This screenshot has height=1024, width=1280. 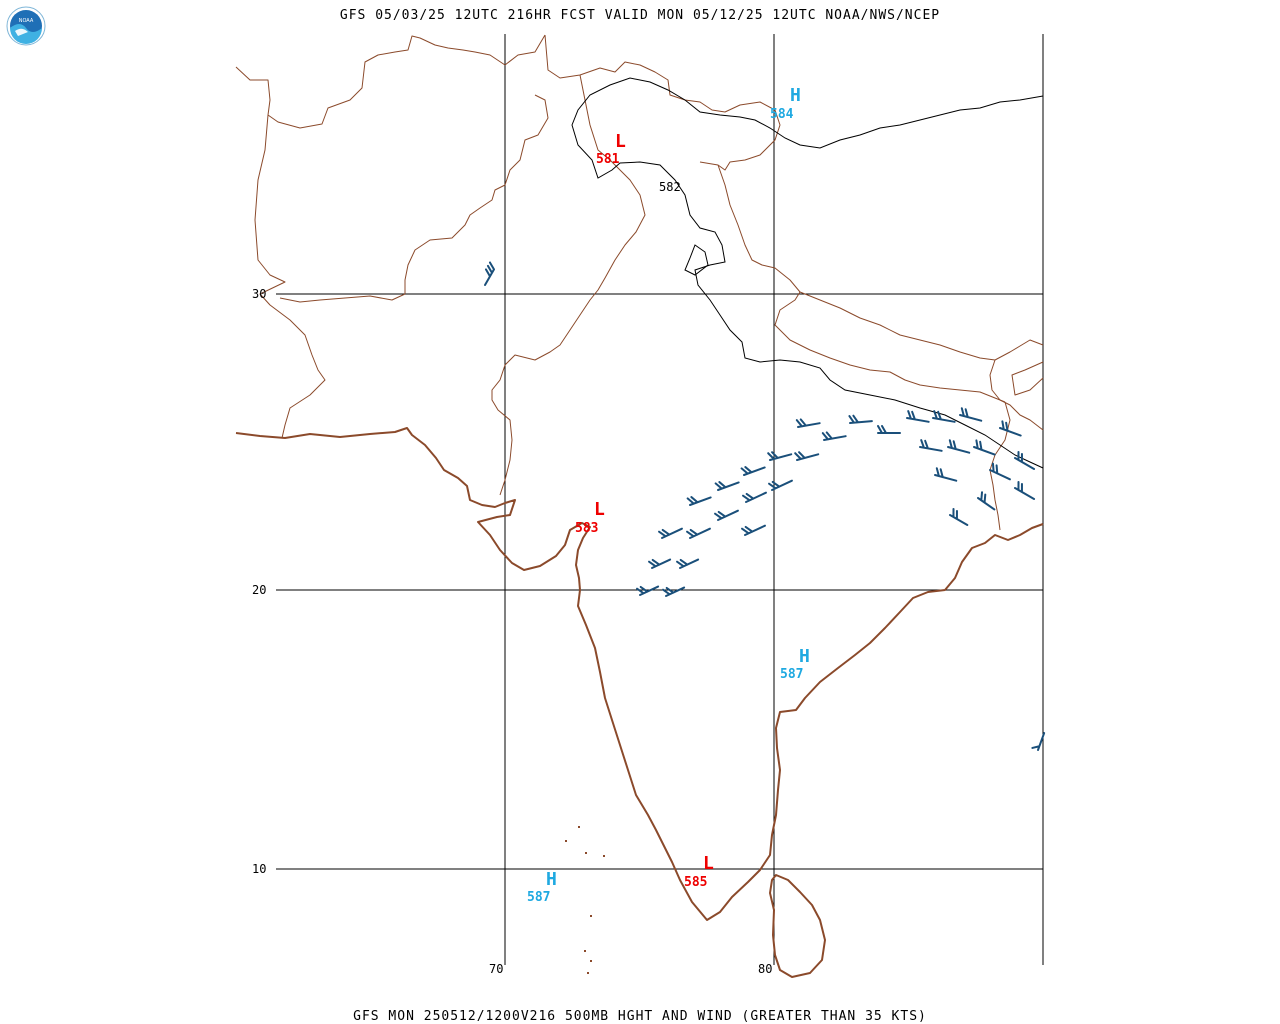 I want to click on lat-label-10: 10, so click(x=259, y=869).